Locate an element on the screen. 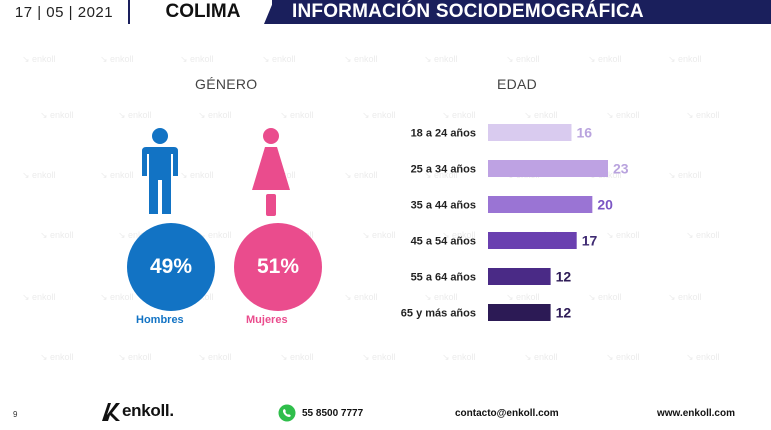 The width and height of the screenshot is (771, 430). men-label: Hombres is located at coordinates (160, 320).